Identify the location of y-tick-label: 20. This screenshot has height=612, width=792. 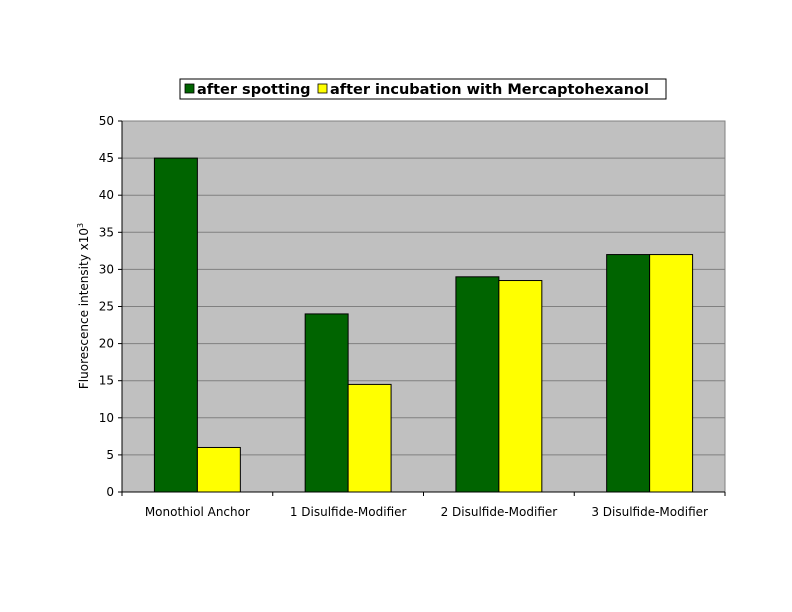
(106, 344).